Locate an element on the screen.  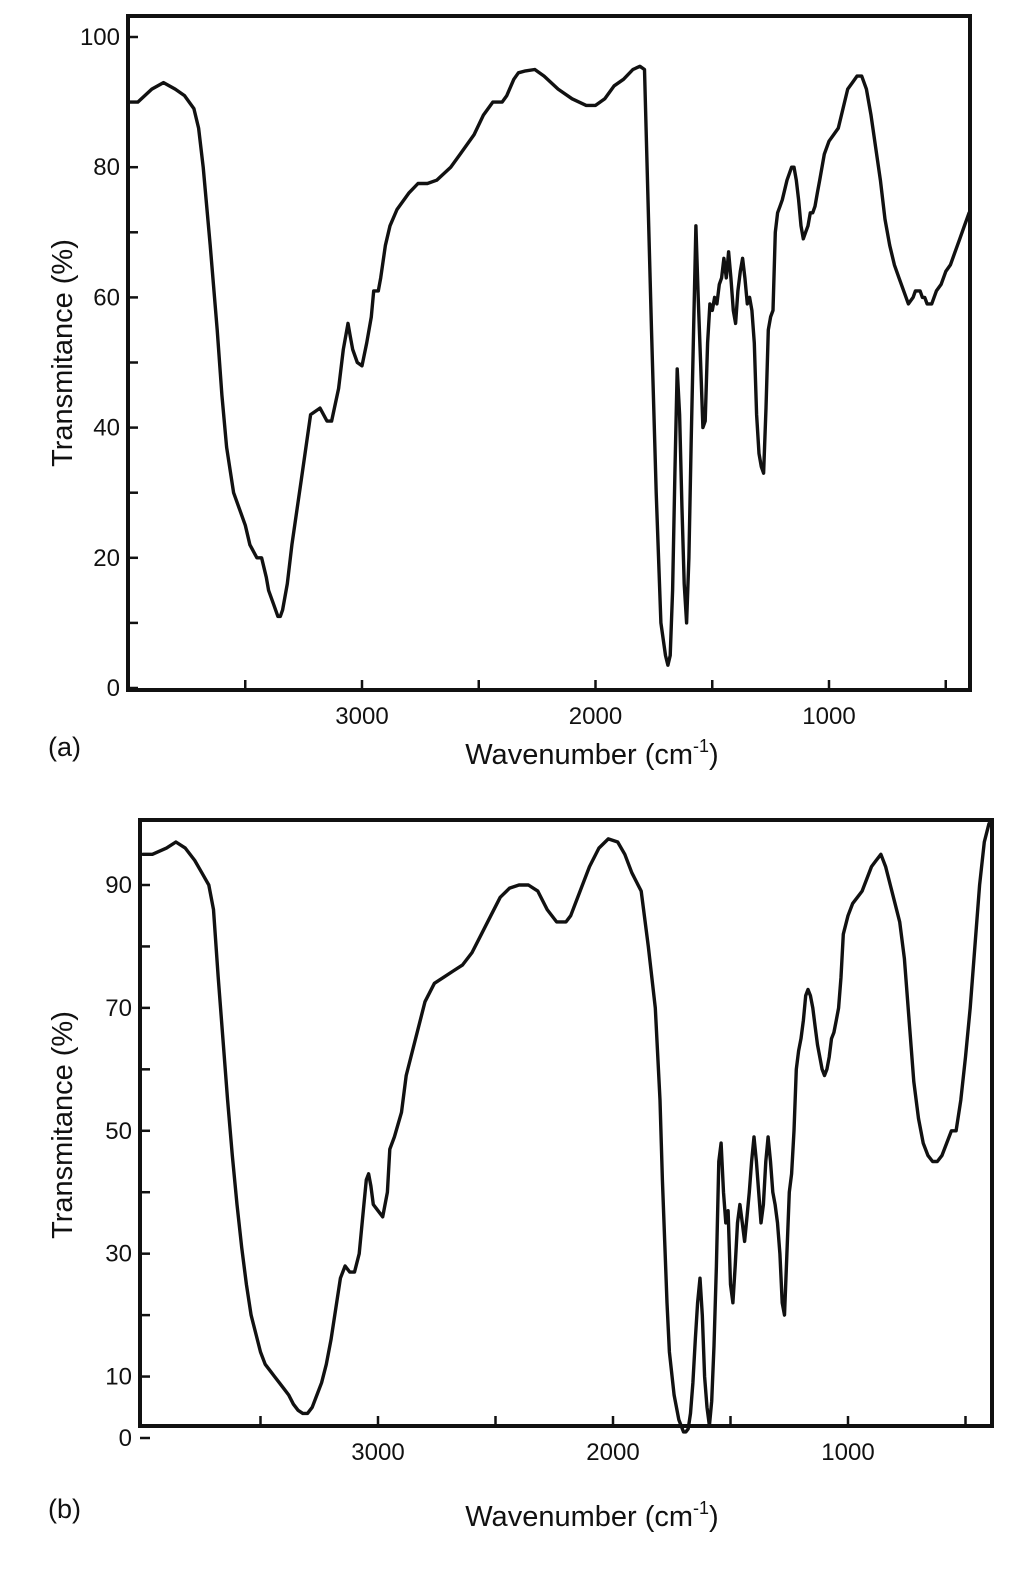
panel-a-y-tick-label: 40 is located at coordinates (106, 428).